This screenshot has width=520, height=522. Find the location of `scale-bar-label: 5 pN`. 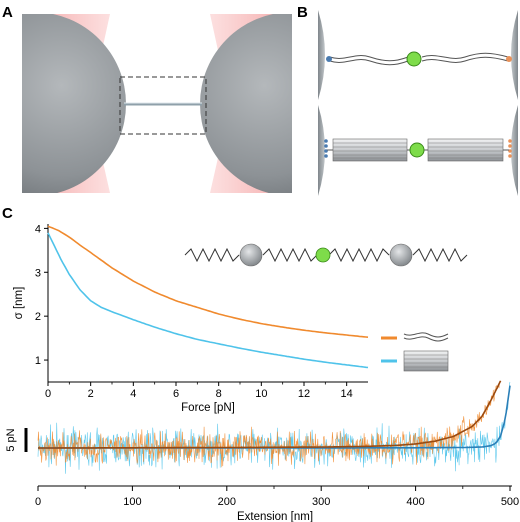

scale-bar-label: 5 pN is located at coordinates (11, 439).